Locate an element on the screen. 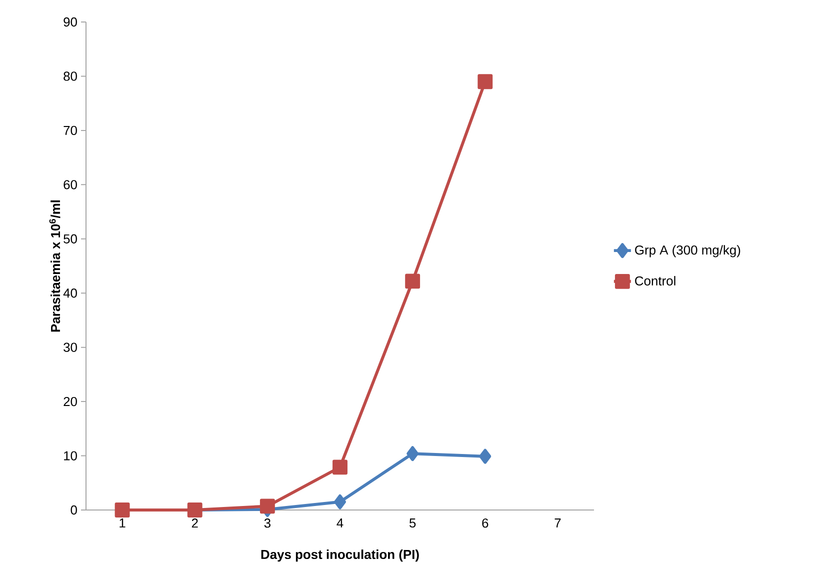 The width and height of the screenshot is (837, 585). x-tick-label: 4 is located at coordinates (340, 523).